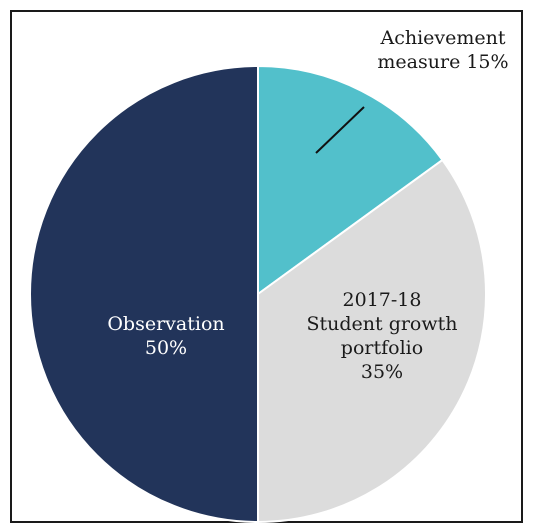 The image size is (535, 529). I want to click on slice-label-line: portfolio, so click(382, 348).